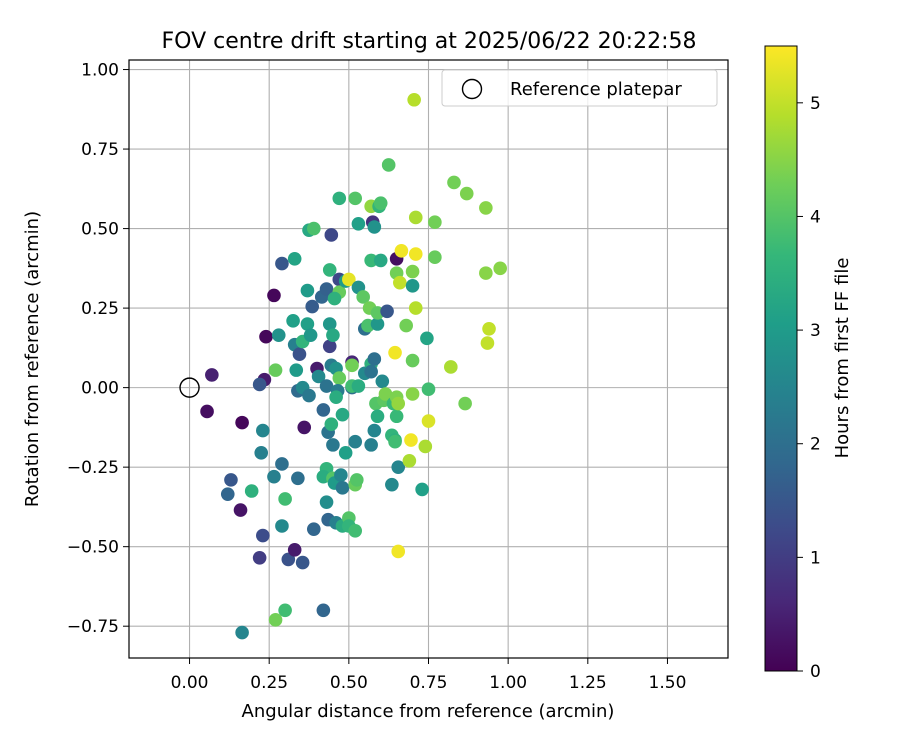  I want to click on y-tick-label: −0.25, so click(93, 468).